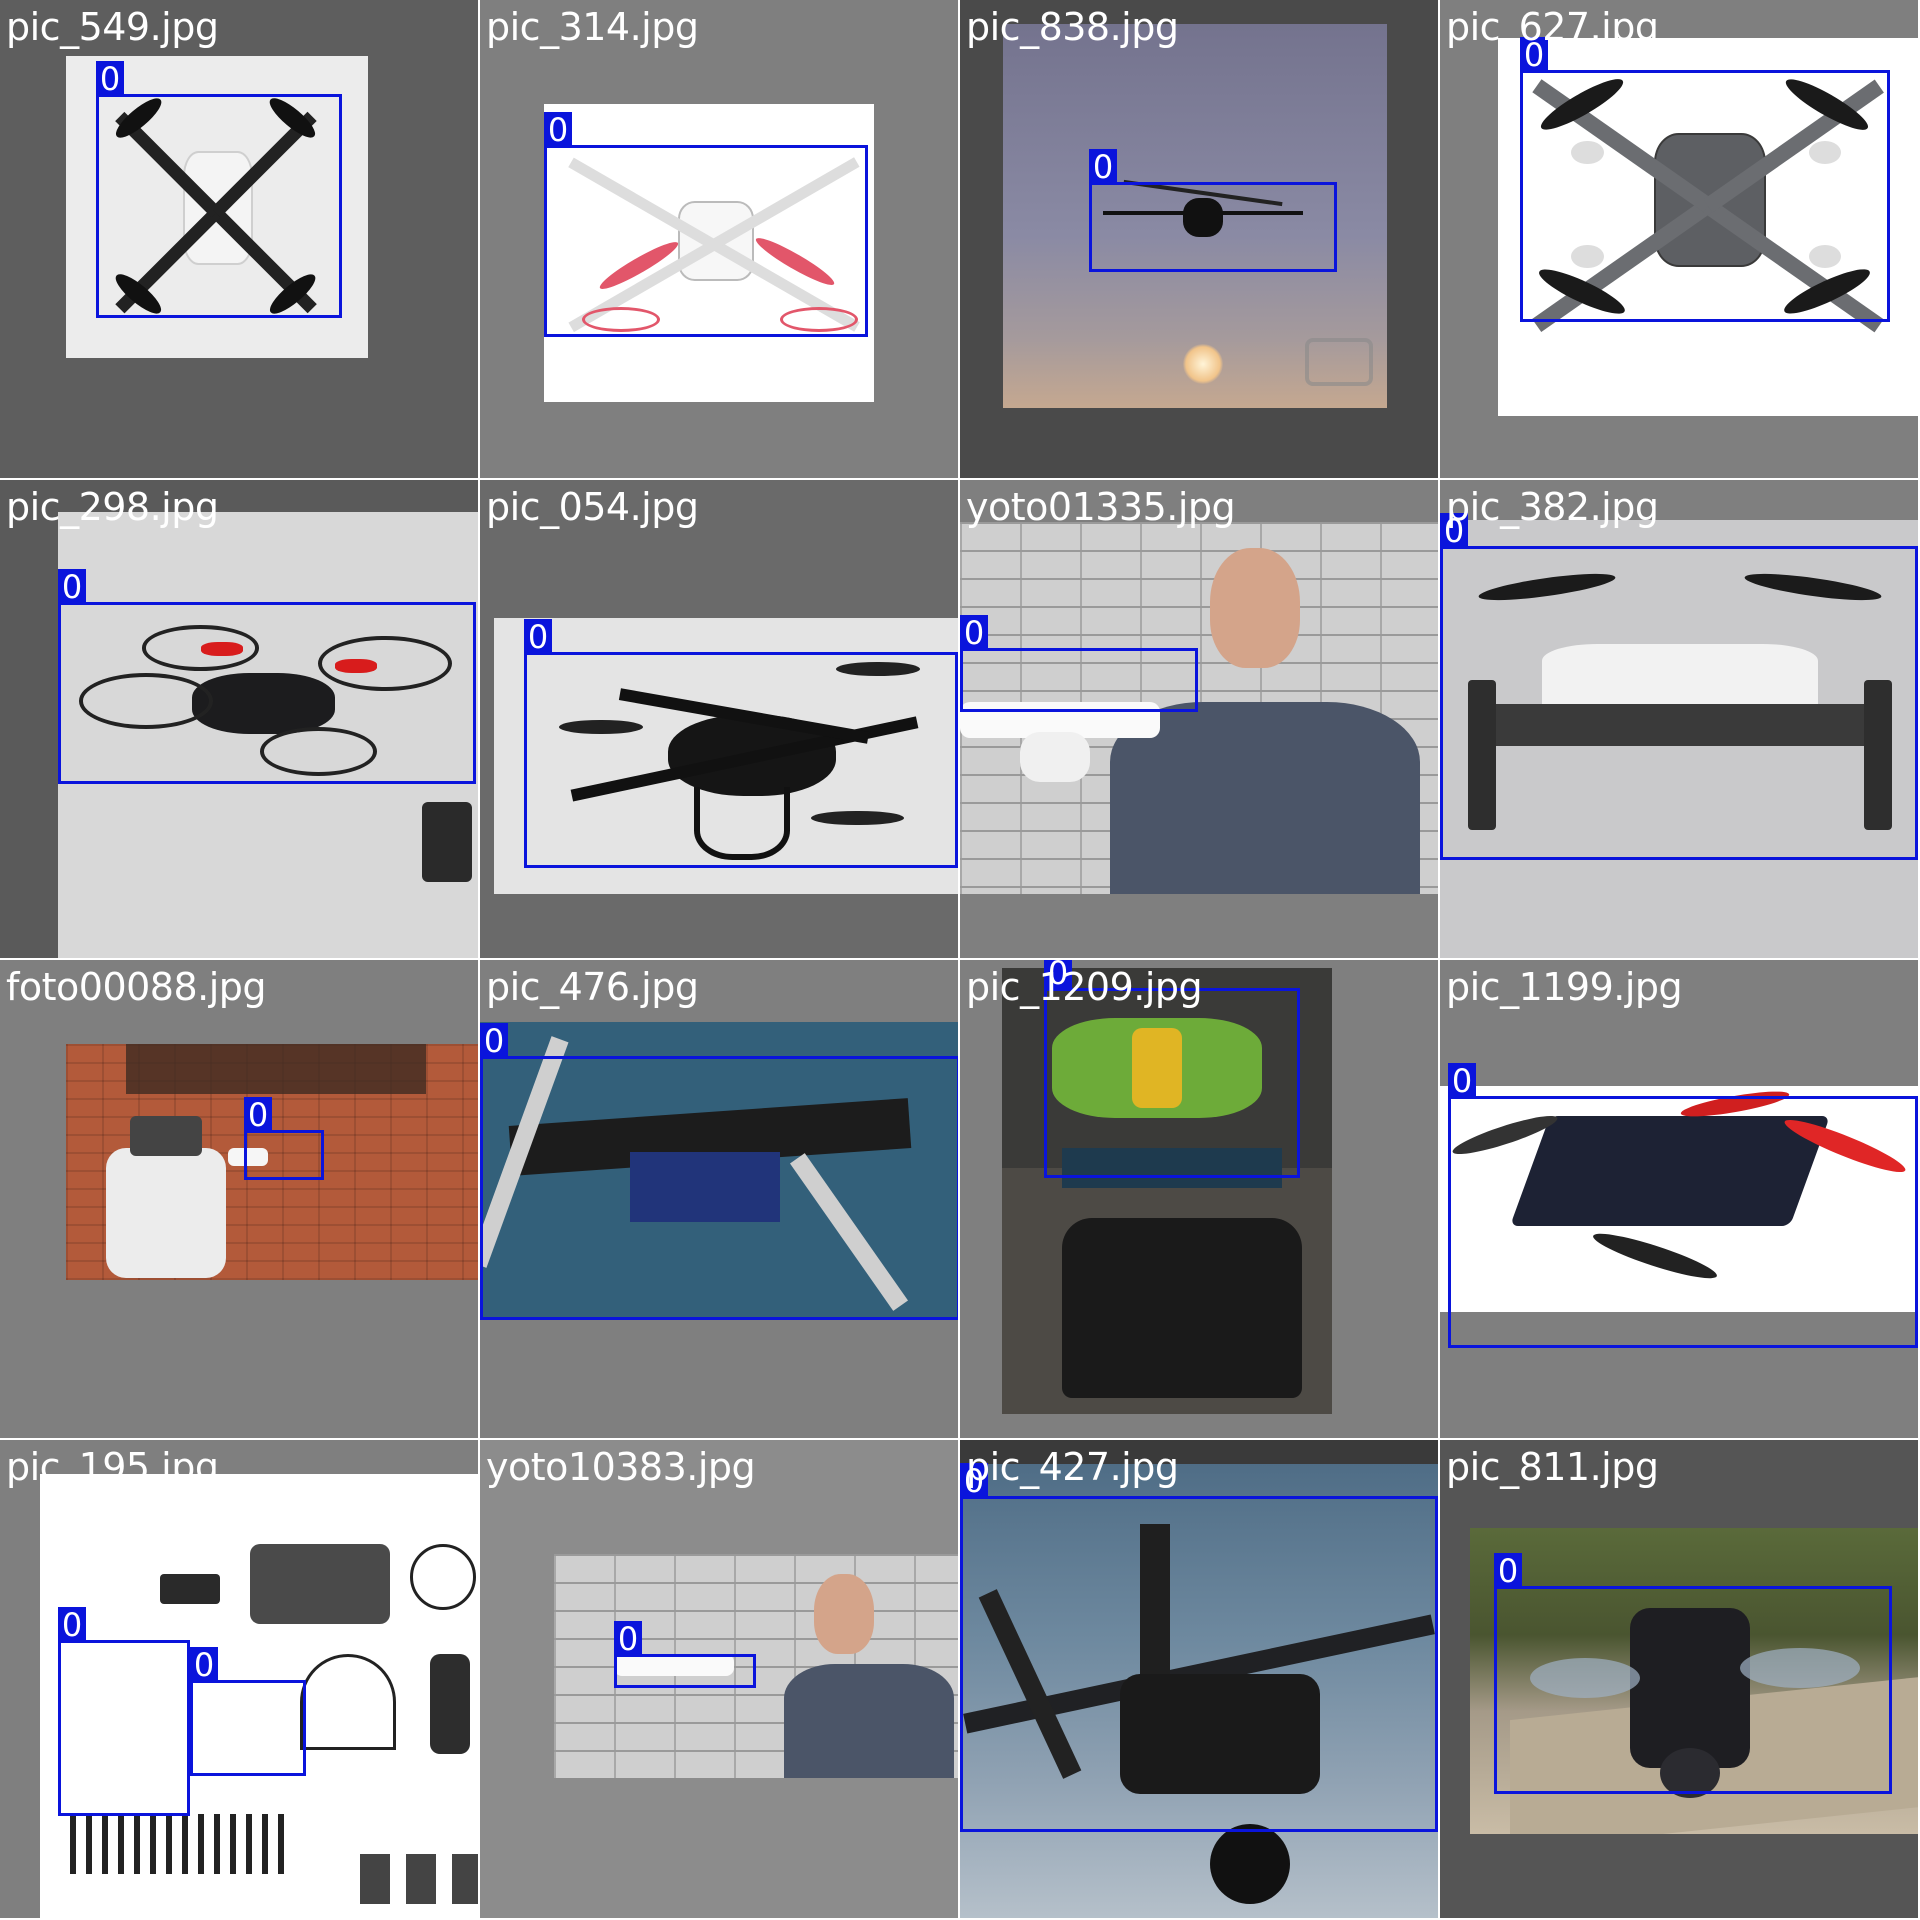 The width and height of the screenshot is (1920, 1920). I want to click on tile-filename: pic_314.jpg, so click(592, 27).